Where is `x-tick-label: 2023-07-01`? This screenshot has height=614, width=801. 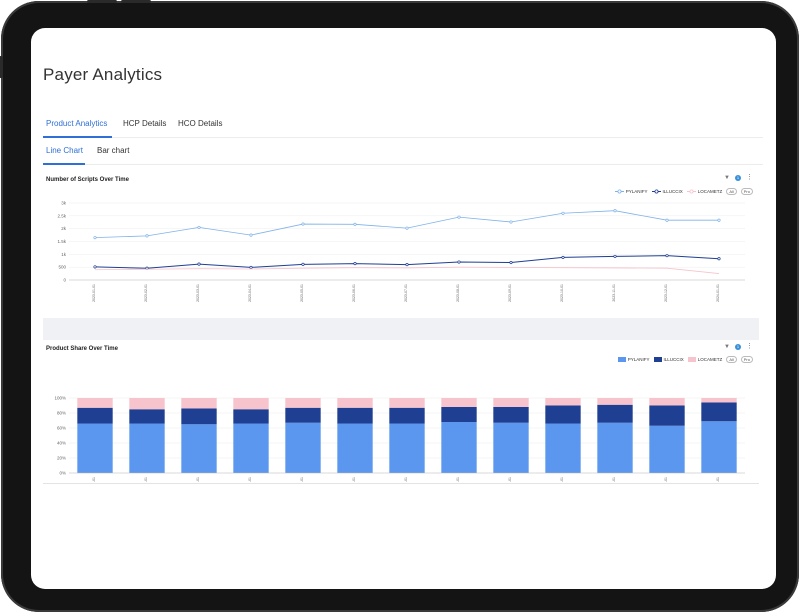 x-tick-label: 2023-07-01 is located at coordinates (406, 293).